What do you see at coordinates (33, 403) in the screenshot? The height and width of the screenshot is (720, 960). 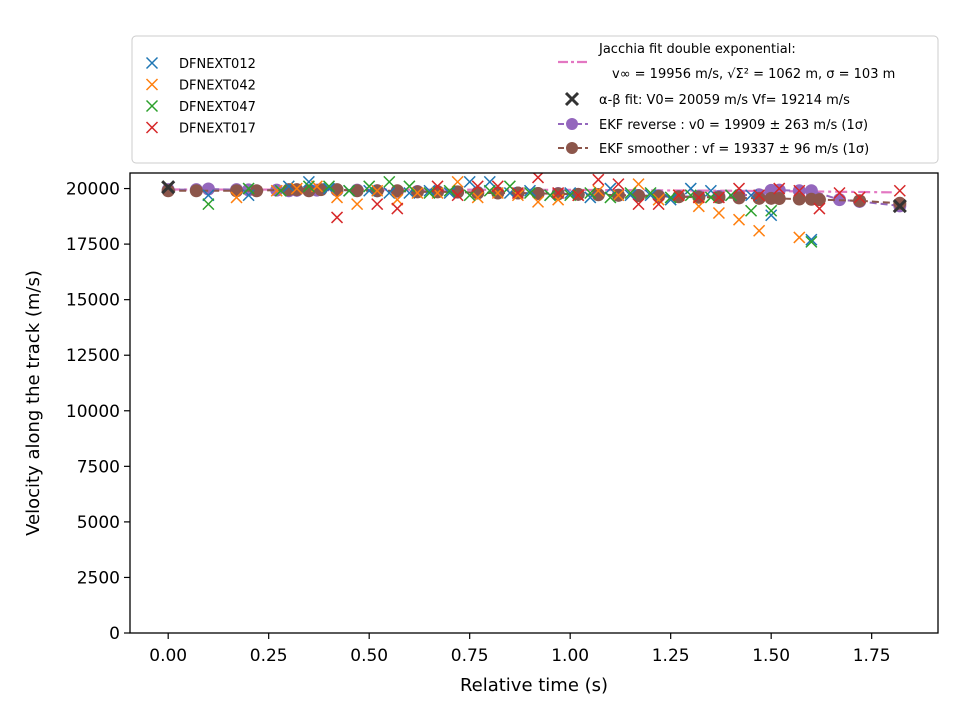 I see `y-axis-label: Velocity along the track (m/s)` at bounding box center [33, 403].